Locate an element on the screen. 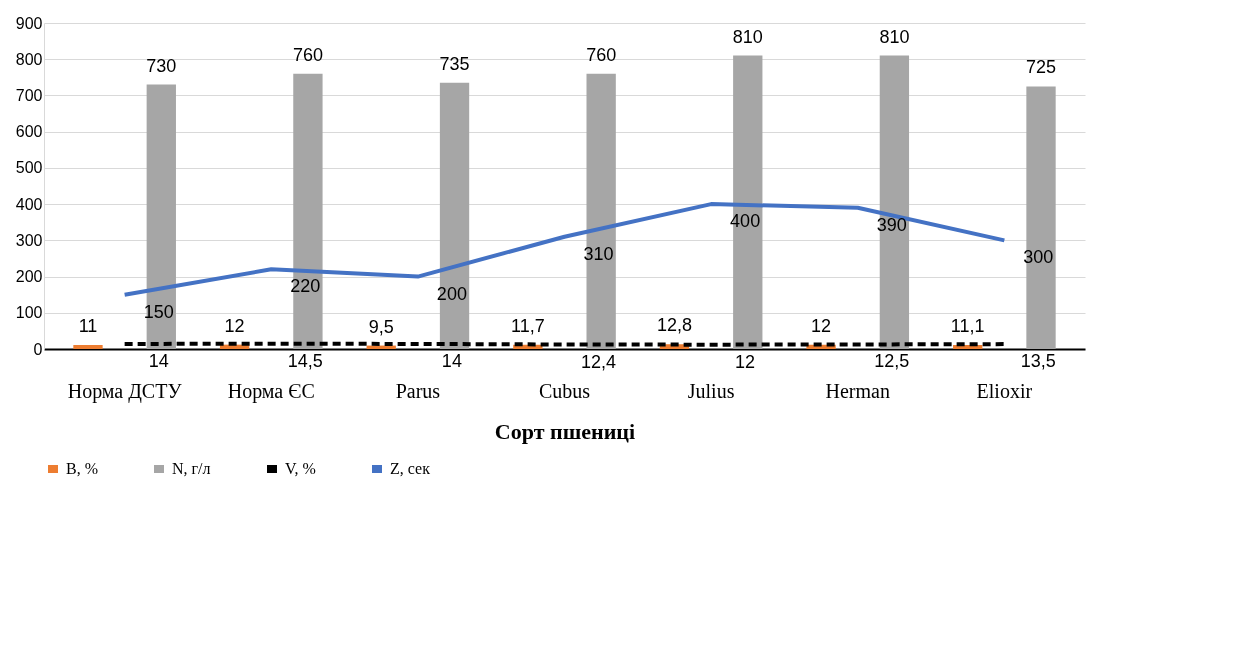 The image size is (1240, 651). y-tick-label: 900 is located at coordinates (29, 23).